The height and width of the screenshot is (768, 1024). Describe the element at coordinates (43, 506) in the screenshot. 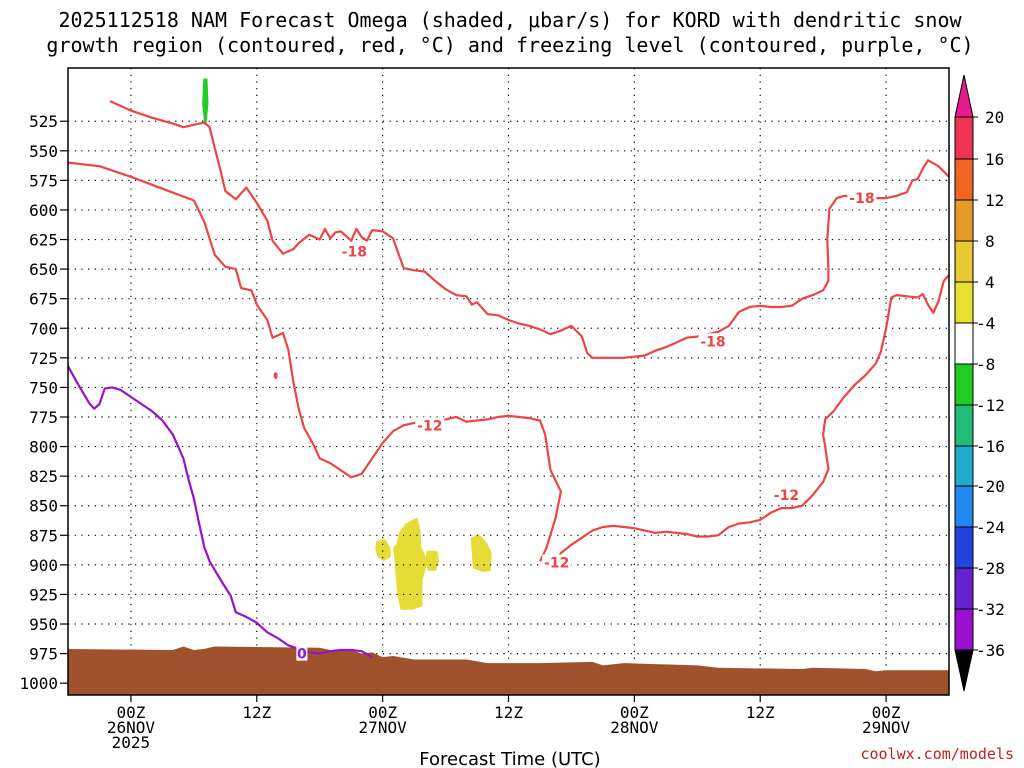

I see `y-tick-label: 850` at that location.